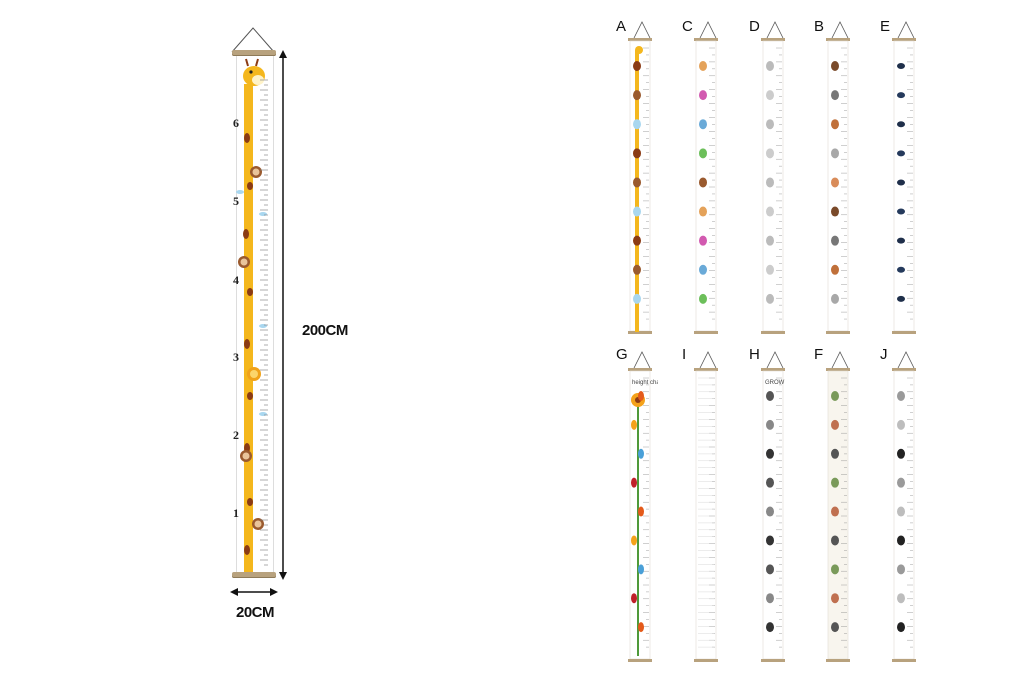 This screenshot has width=1024, height=682. What do you see at coordinates (325, 330) in the screenshot?
I see `height-dimension-label: 200CM` at bounding box center [325, 330].